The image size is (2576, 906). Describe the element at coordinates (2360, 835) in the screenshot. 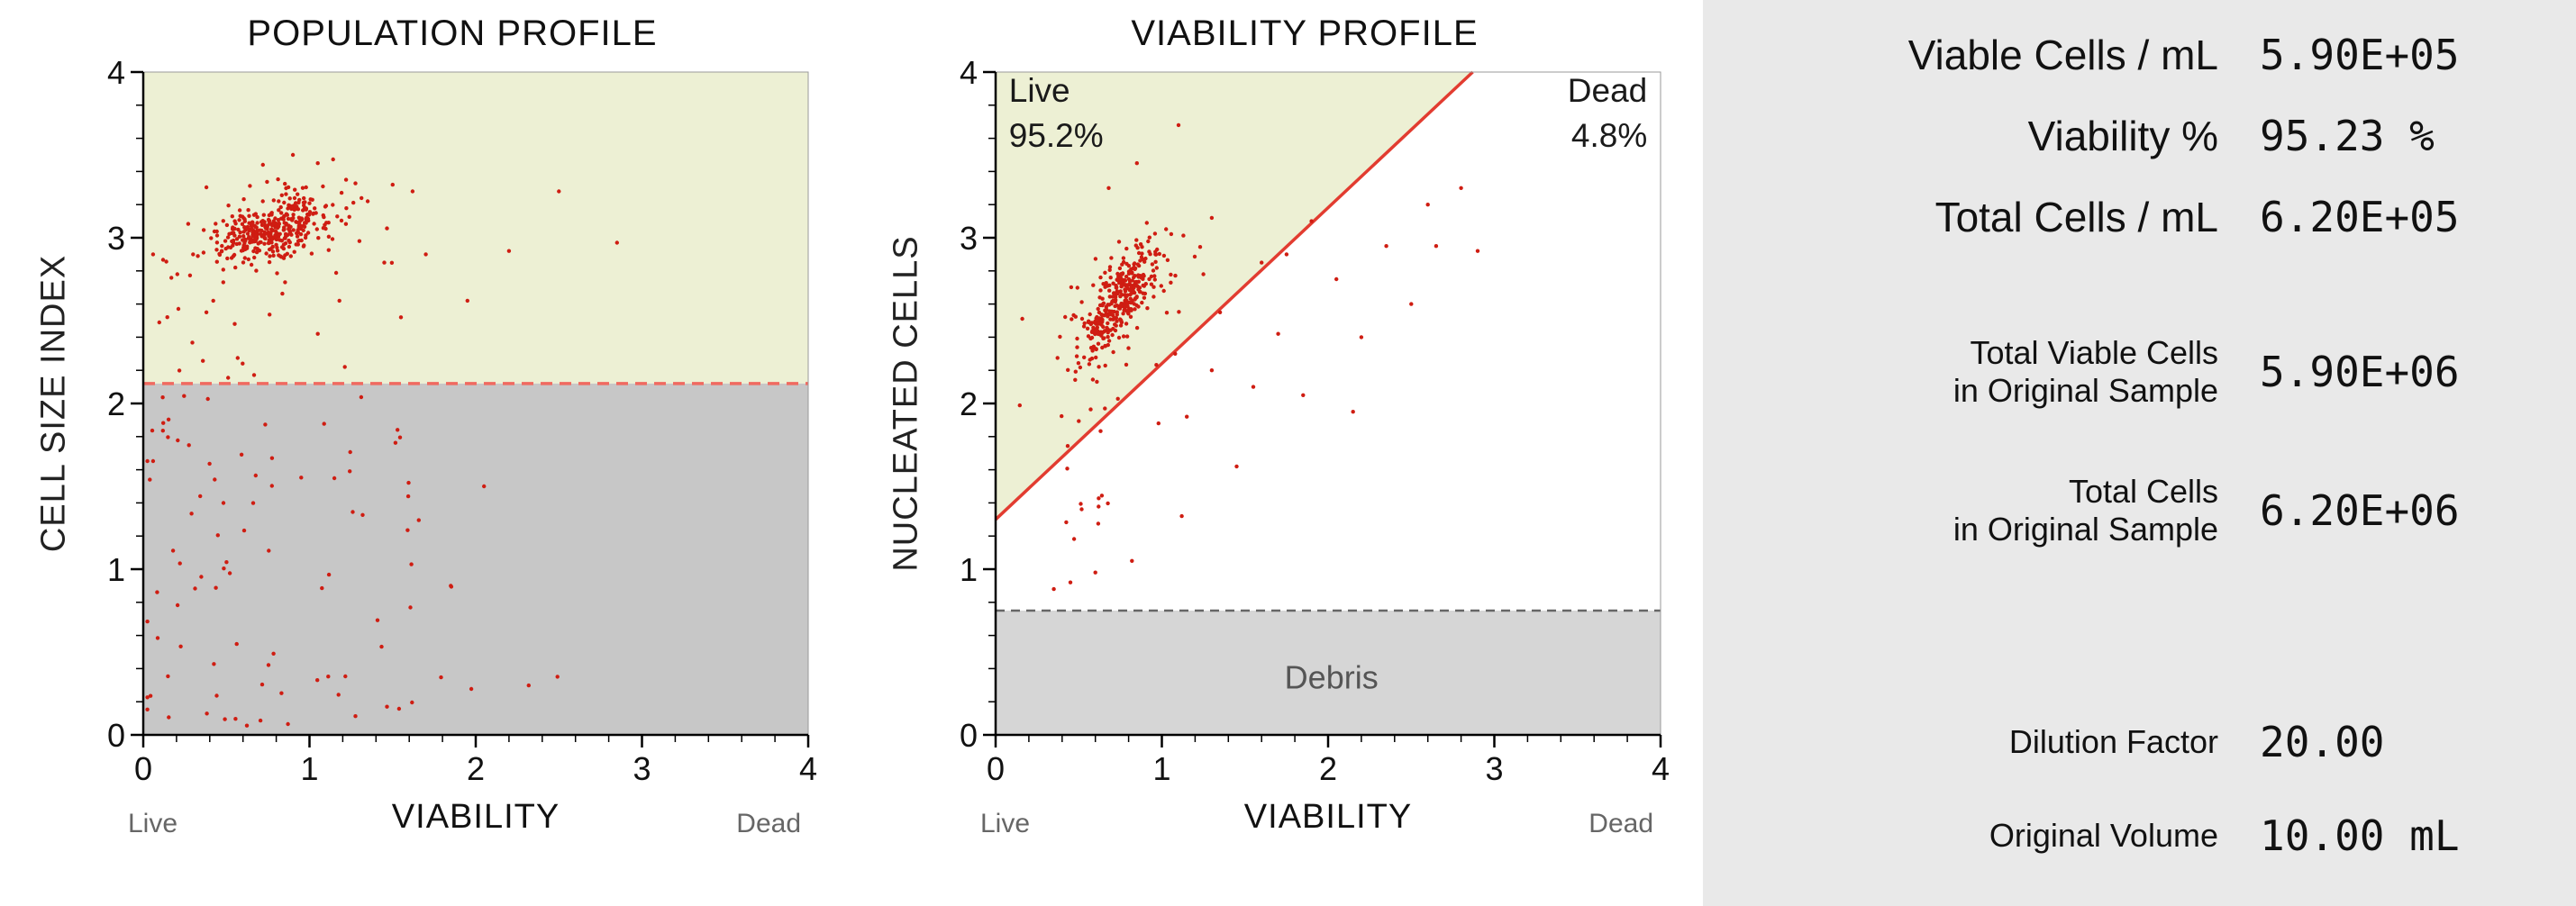

I see `result-value: 10.00 mL` at that location.